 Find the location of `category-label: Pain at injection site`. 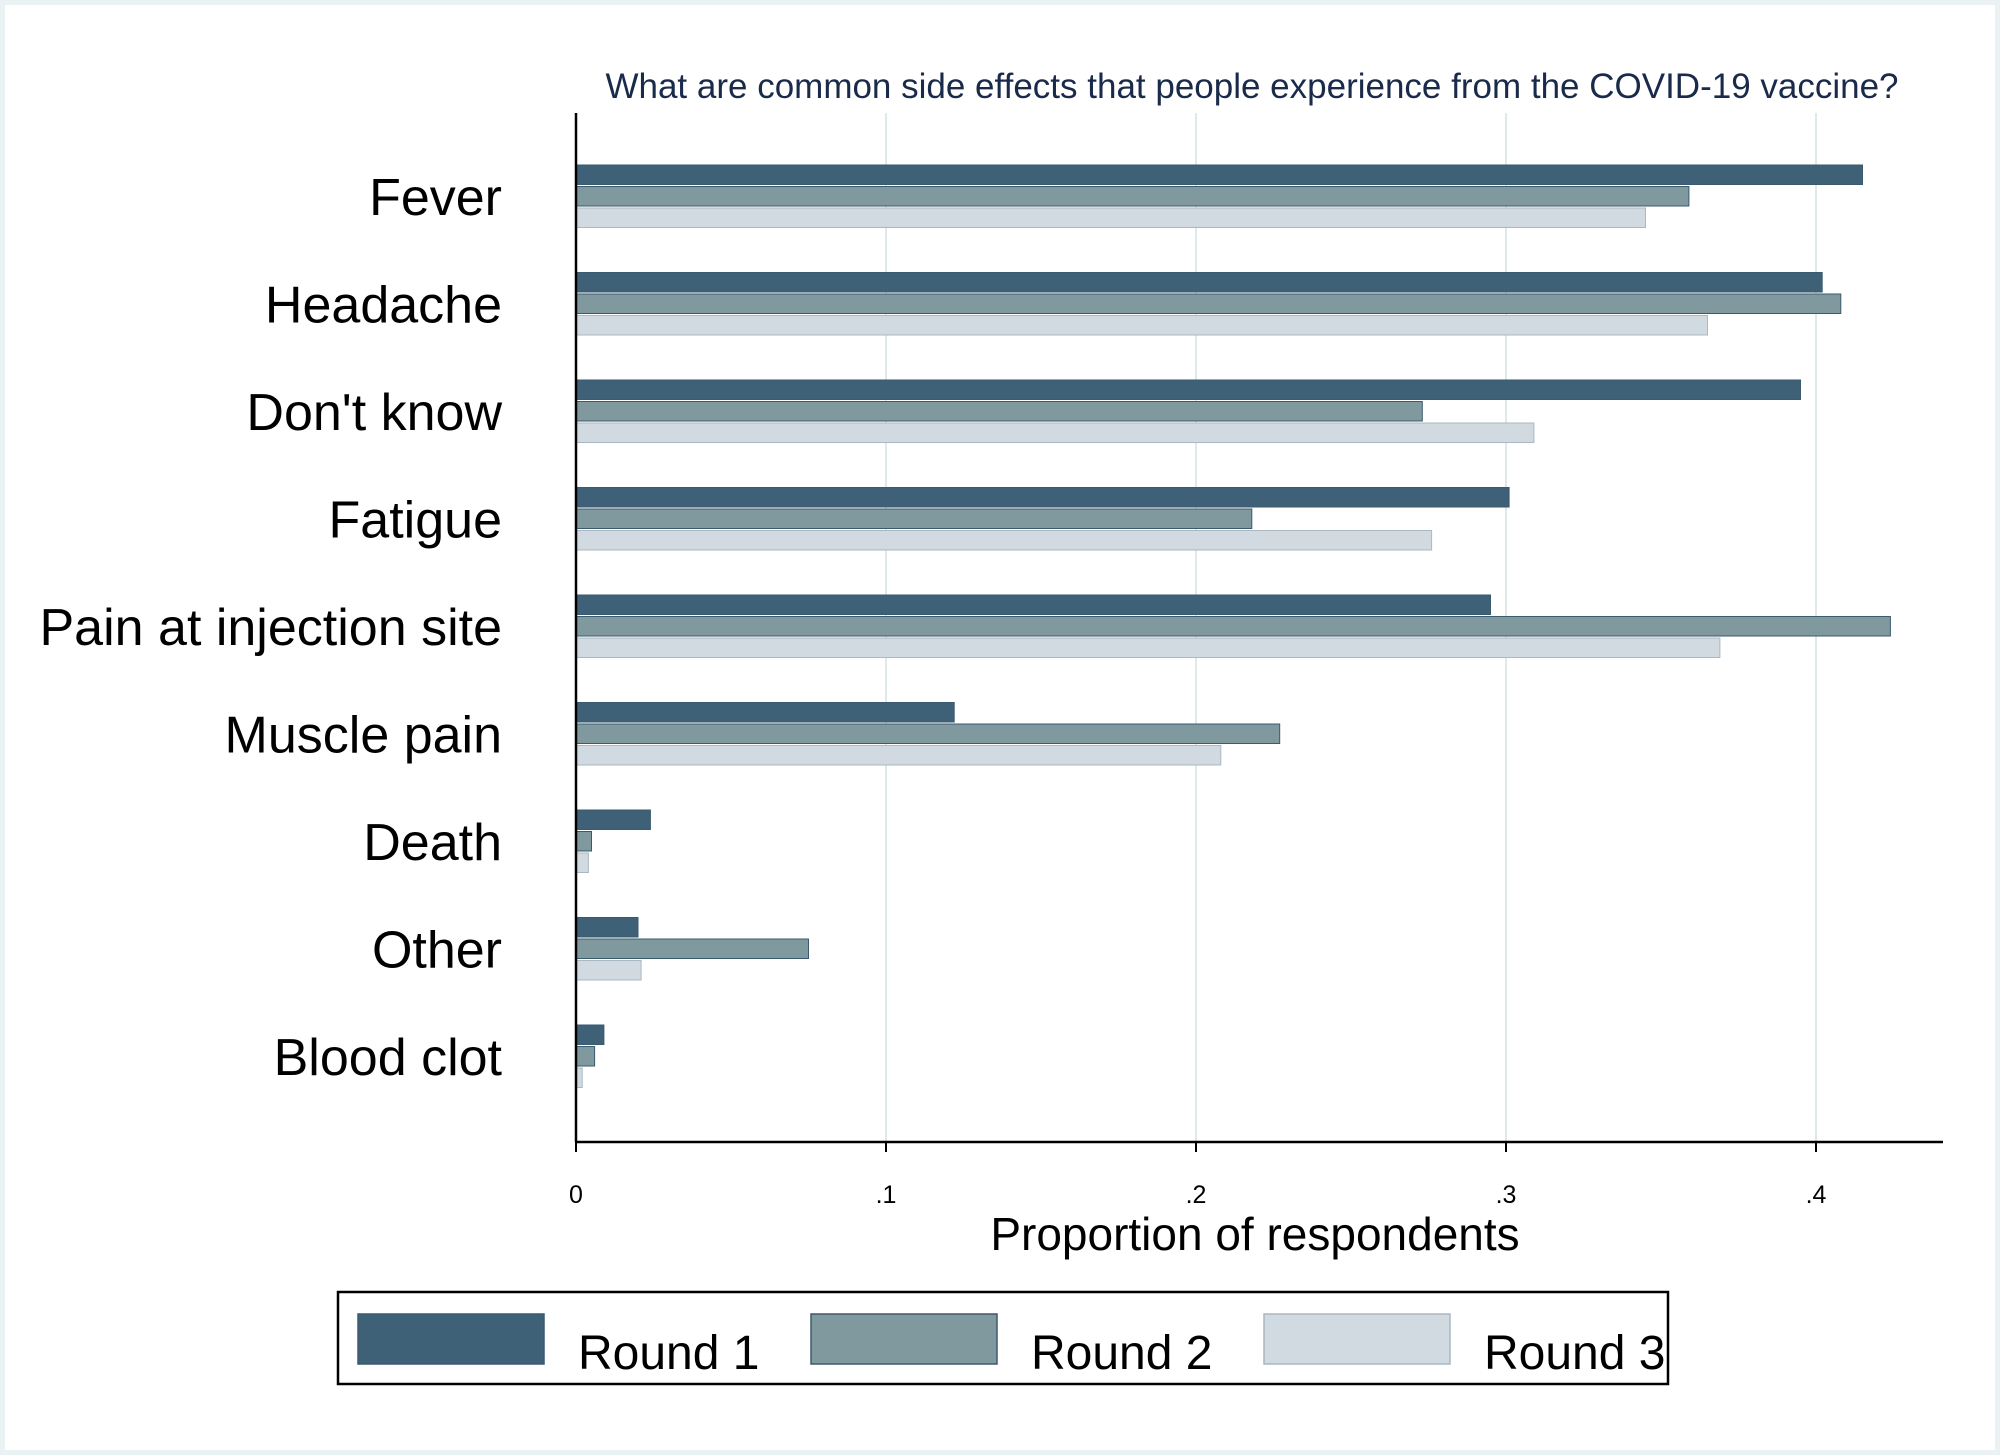

category-label: Pain at injection site is located at coordinates (271, 628).